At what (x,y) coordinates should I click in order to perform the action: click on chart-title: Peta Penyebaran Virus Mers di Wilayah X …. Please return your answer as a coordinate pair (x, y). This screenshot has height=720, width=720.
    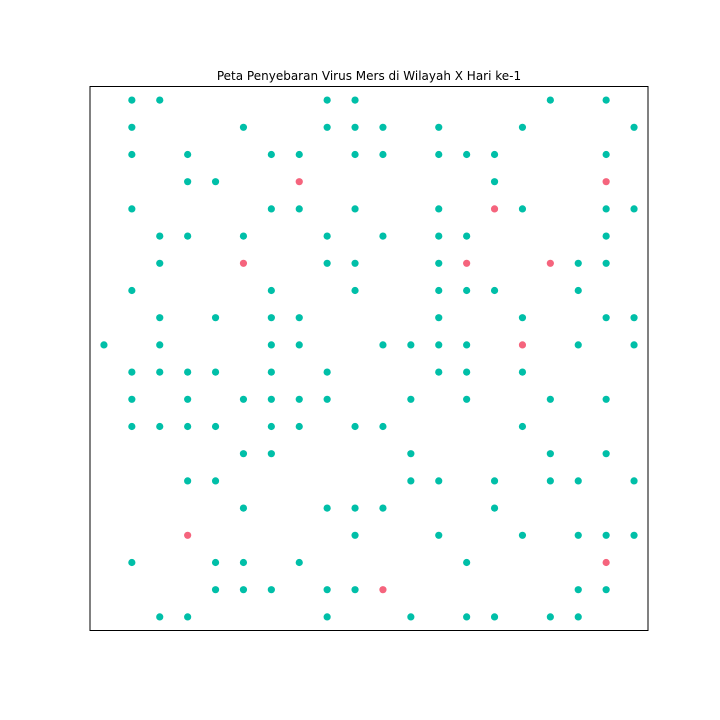
    Looking at the image, I should click on (369, 76).